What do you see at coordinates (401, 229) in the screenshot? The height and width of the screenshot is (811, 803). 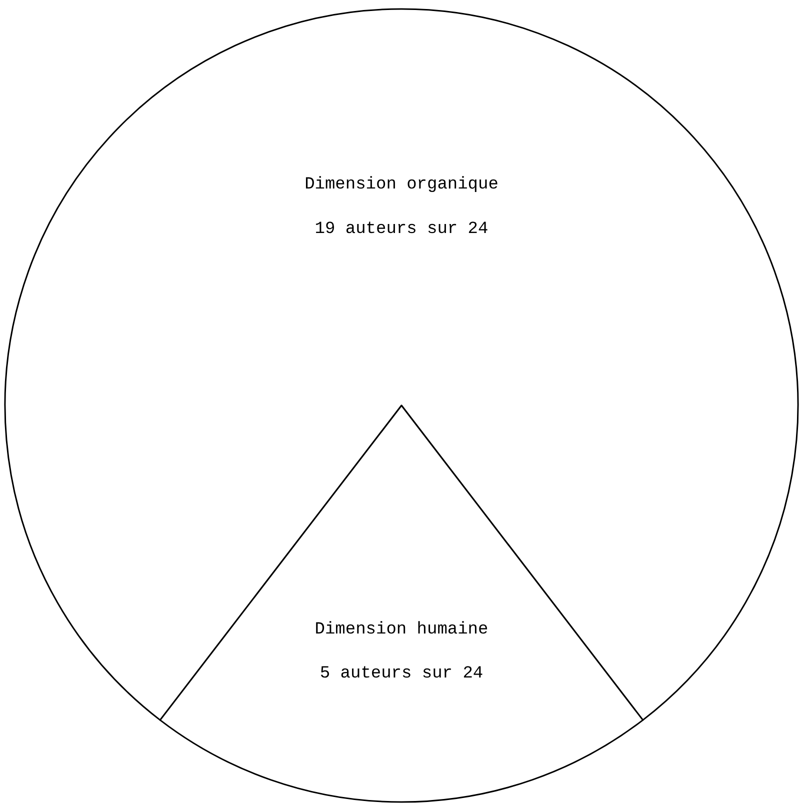 I see `data-label: 19 auteurs sur 24` at bounding box center [401, 229].